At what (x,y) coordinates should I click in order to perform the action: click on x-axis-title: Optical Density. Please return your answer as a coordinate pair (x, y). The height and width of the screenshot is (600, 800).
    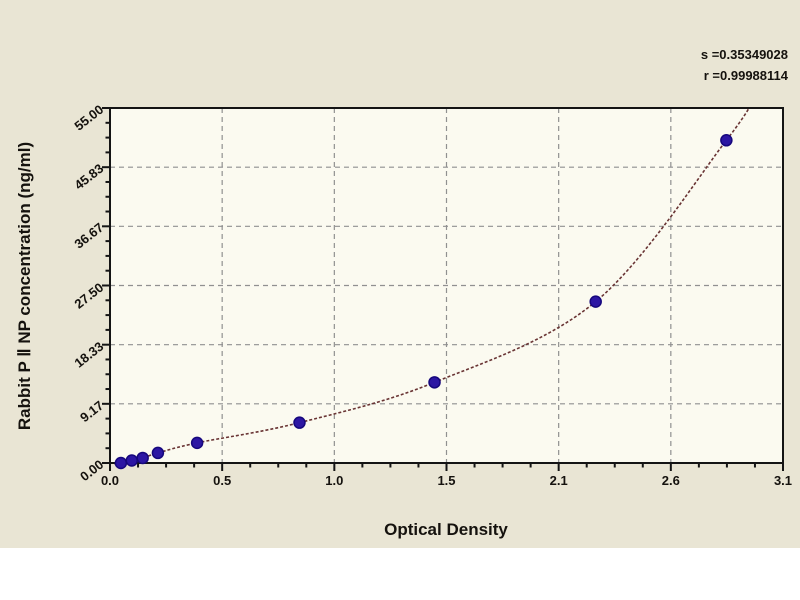
    Looking at the image, I should click on (446, 529).